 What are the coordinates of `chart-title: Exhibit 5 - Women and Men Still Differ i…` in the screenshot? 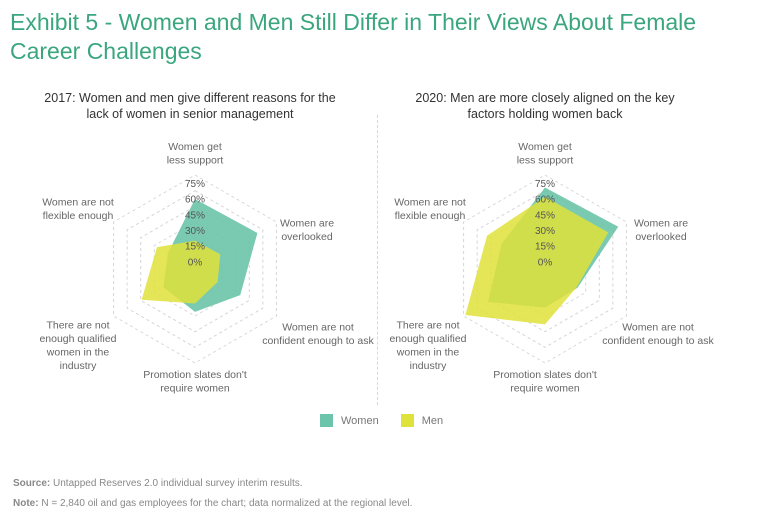 It's located at (353, 36).